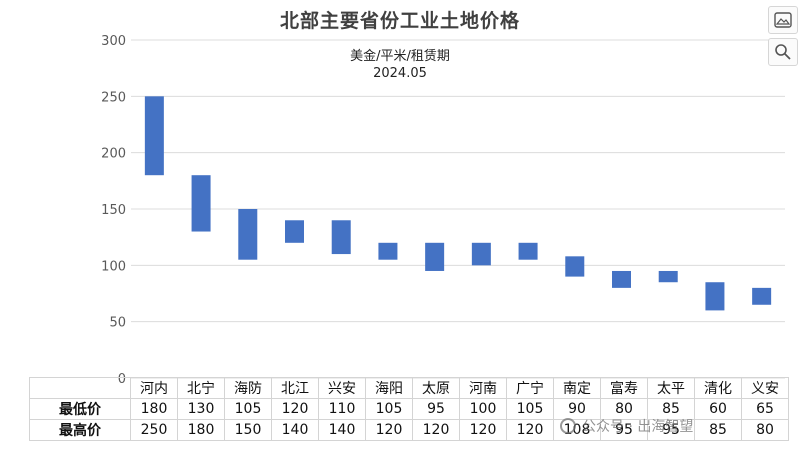 The width and height of the screenshot is (800, 450). I want to click on subtitle-unit: 美金/平米/租赁期, so click(400, 56).